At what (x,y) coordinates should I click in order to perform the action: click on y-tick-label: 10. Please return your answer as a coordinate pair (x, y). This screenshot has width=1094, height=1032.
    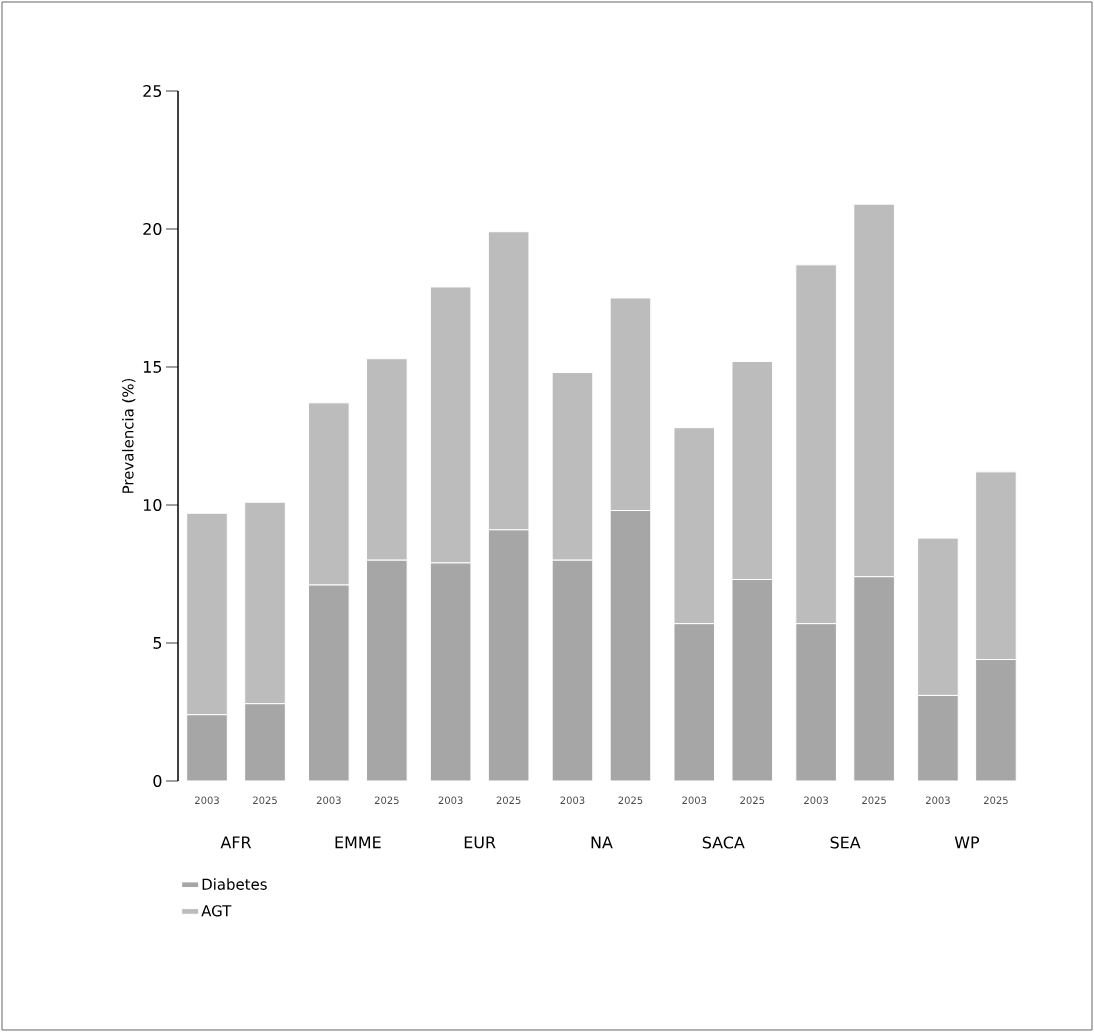
    Looking at the image, I should click on (152, 504).